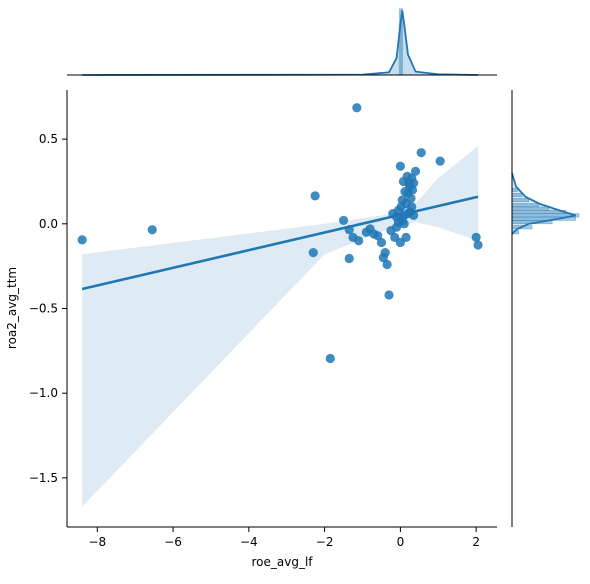  I want to click on y-marginal-fill, so click(544, 203).